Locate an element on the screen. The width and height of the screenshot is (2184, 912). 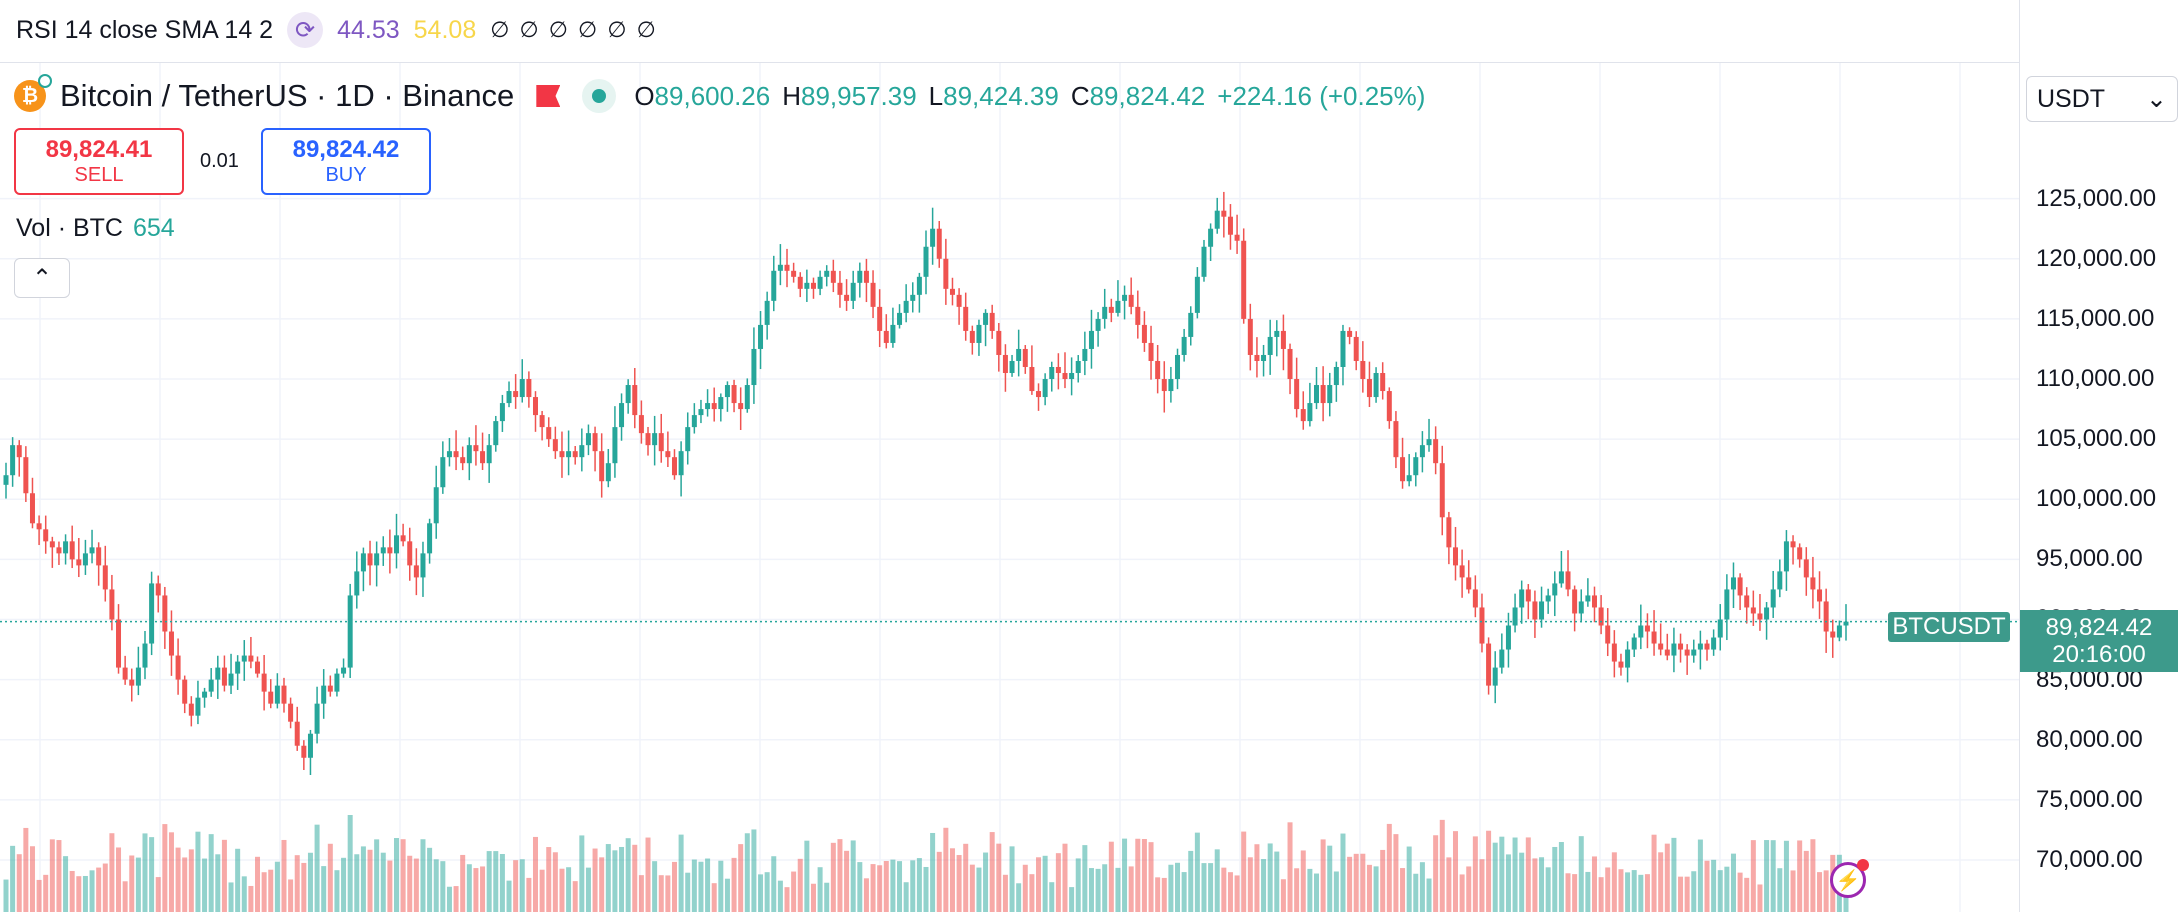
volume-legend: Vol · BTC 654 is located at coordinates (95, 228).